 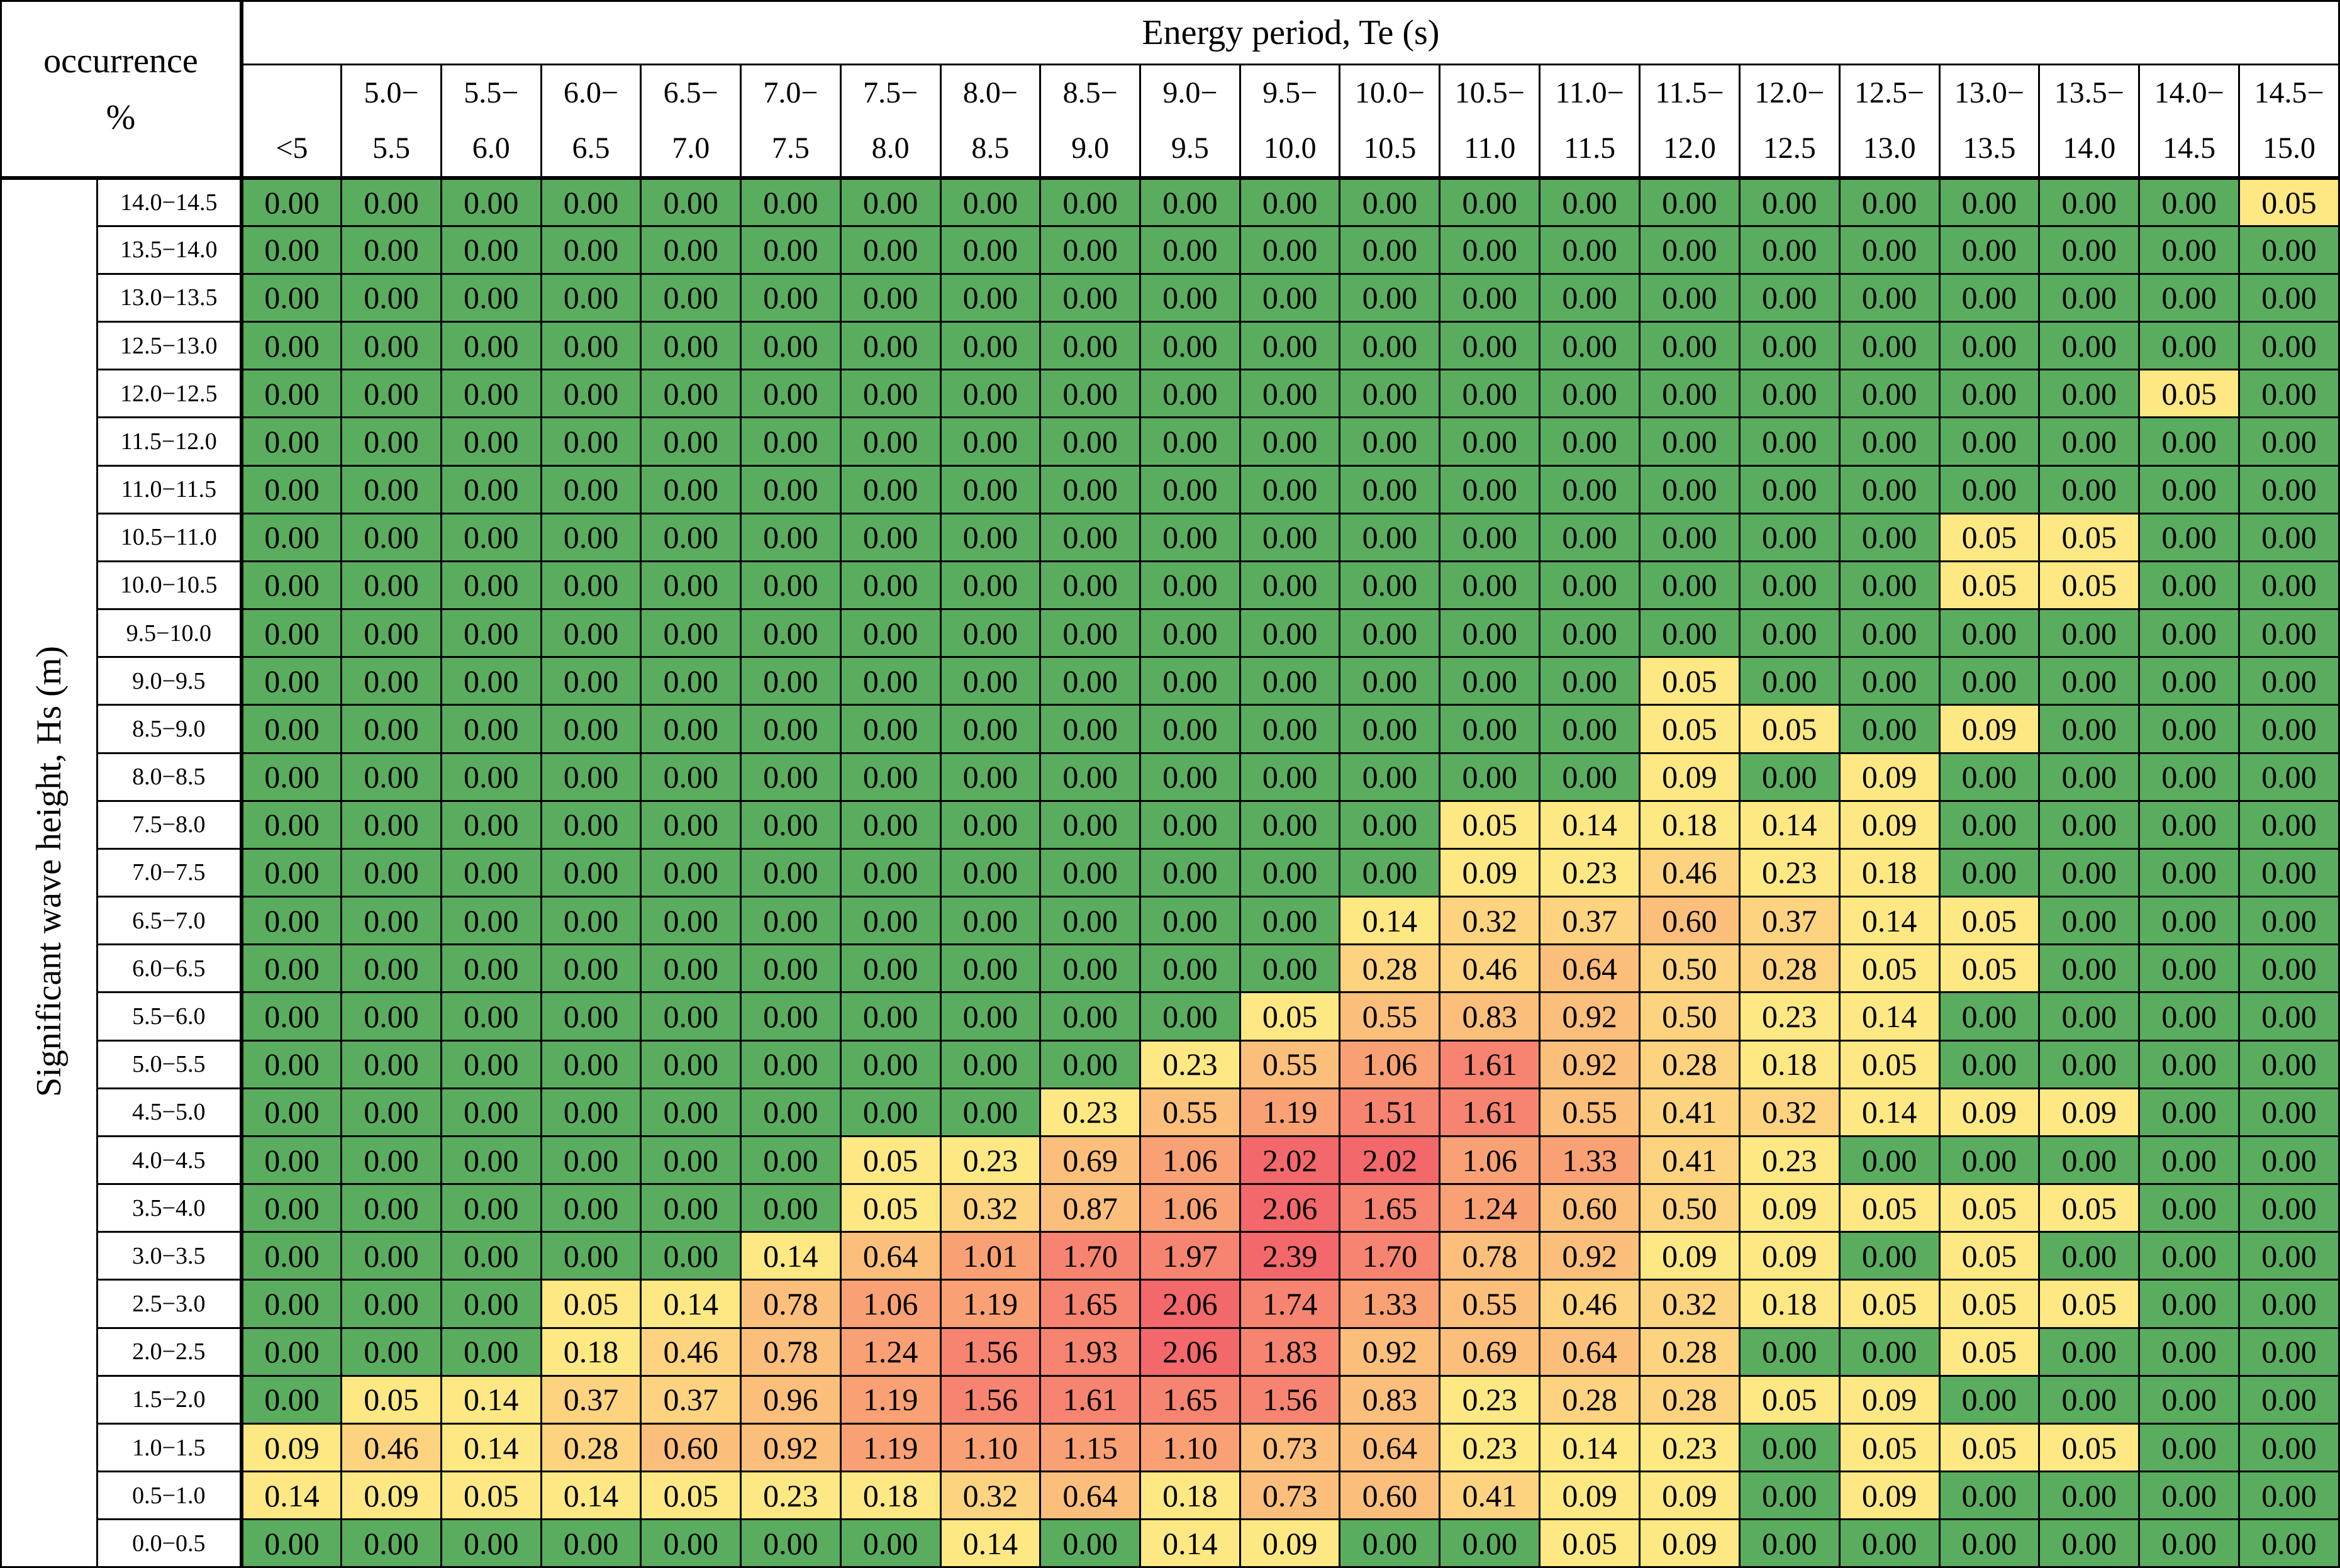 I want to click on heatmap-cell: 0.37, so click(x=1789, y=921).